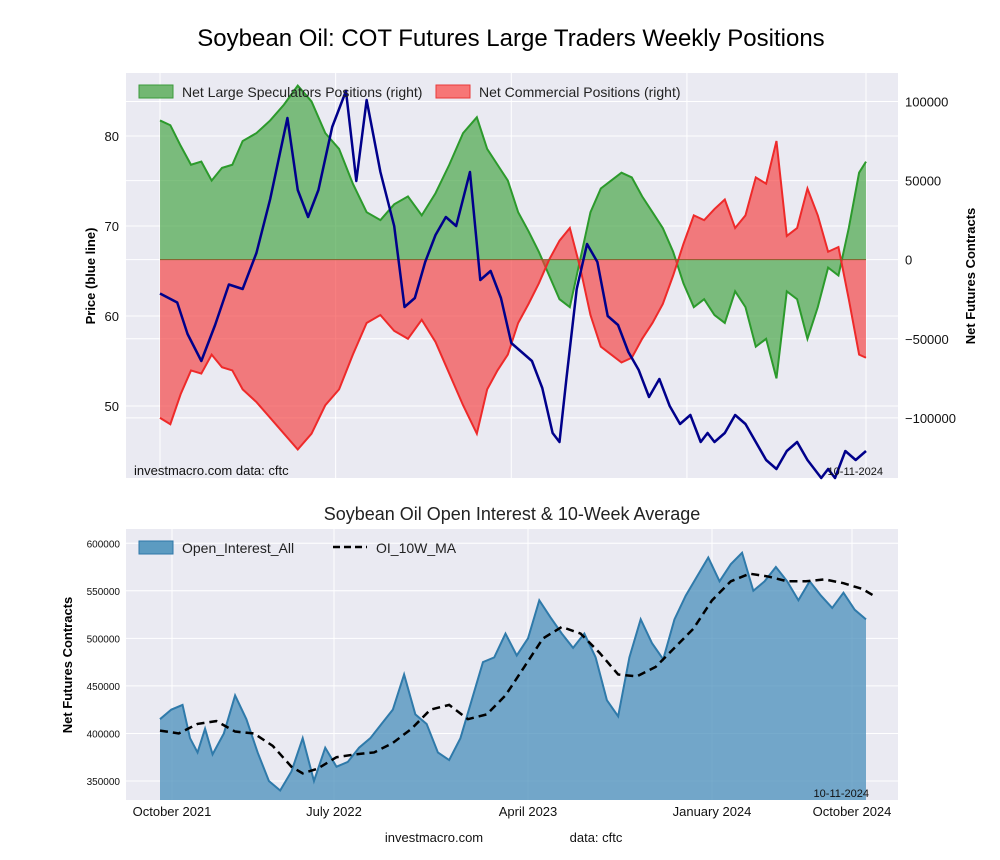  I want to click on top-date-stamp: 10-11-2024, so click(855, 472).